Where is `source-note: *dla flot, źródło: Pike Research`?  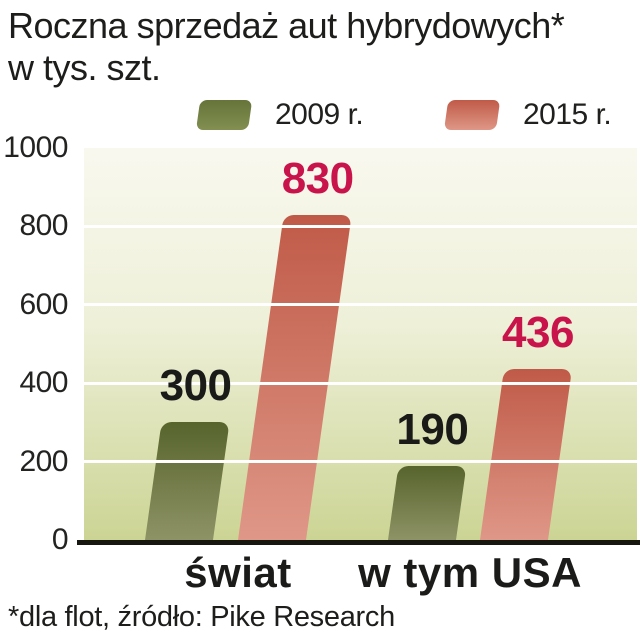
source-note: *dla flot, źródło: Pike Research is located at coordinates (201, 617).